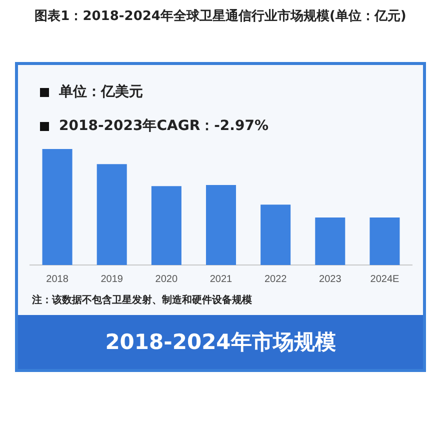 This screenshot has width=441, height=427. What do you see at coordinates (112, 279) in the screenshot?
I see `x-tick-label: 2019` at bounding box center [112, 279].